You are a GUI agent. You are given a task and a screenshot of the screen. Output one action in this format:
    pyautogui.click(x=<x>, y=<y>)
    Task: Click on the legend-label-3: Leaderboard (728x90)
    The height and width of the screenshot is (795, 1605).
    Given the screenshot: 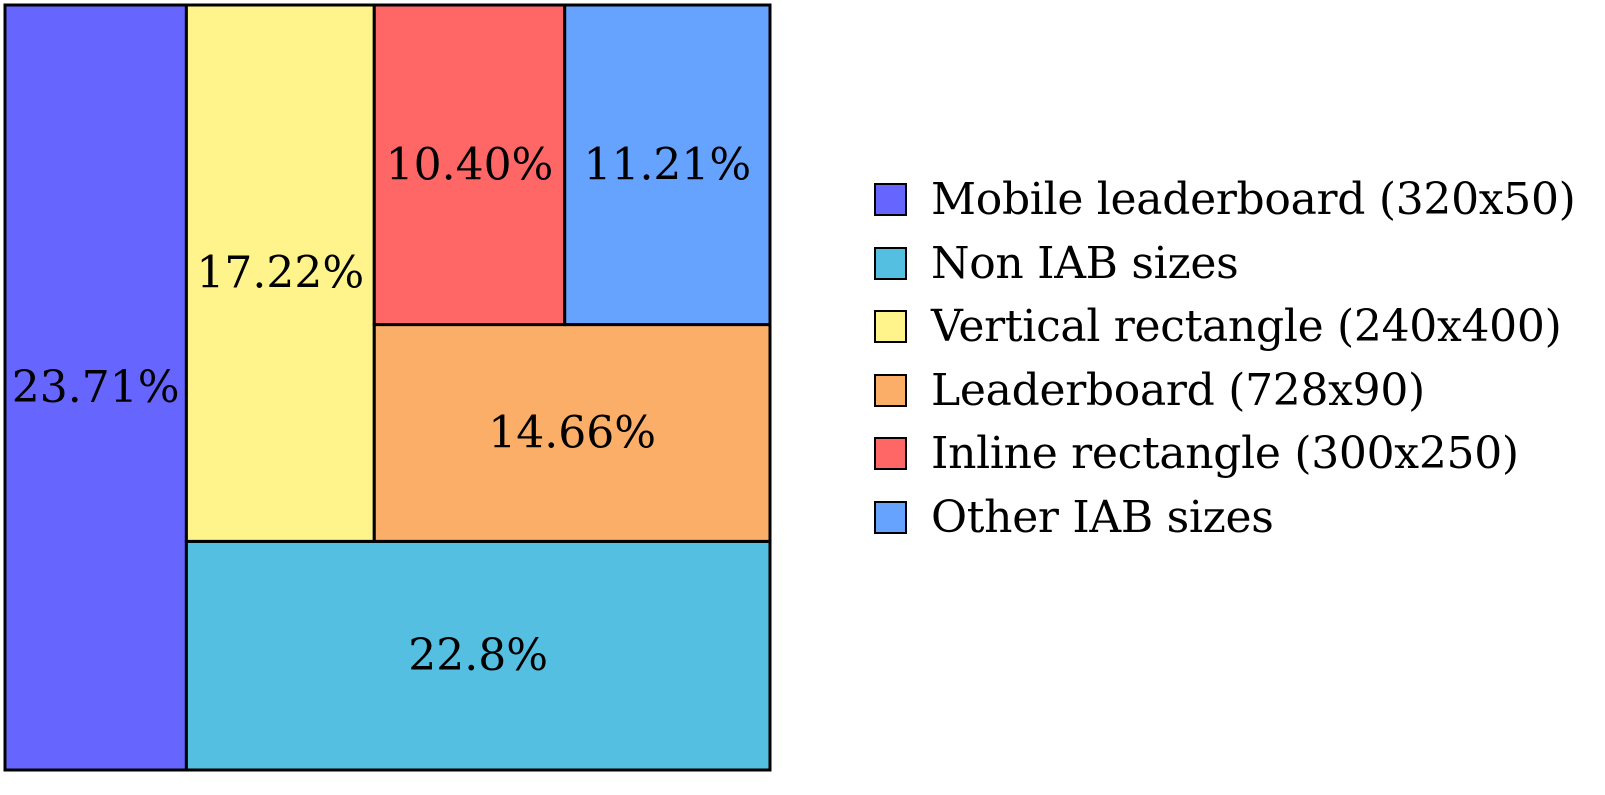 What is the action you would take?
    pyautogui.click(x=1178, y=390)
    